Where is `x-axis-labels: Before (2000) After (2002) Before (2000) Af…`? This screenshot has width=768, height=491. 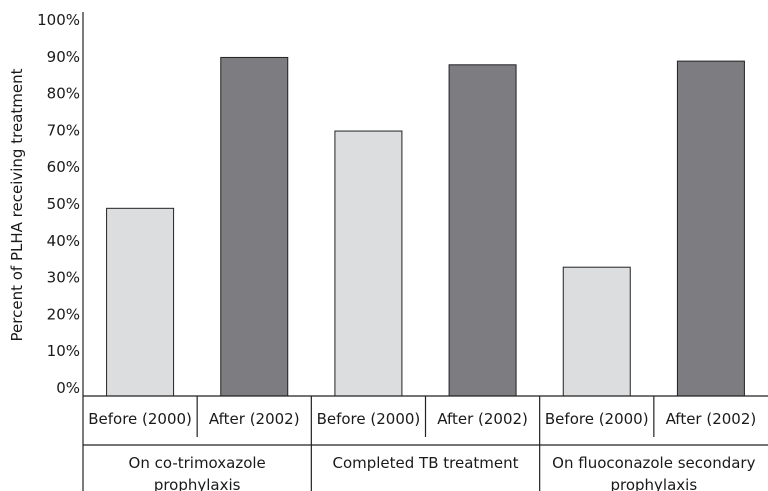
x-axis-labels: Before (2000) After (2002) Before (2000) Af… is located at coordinates (422, 450).